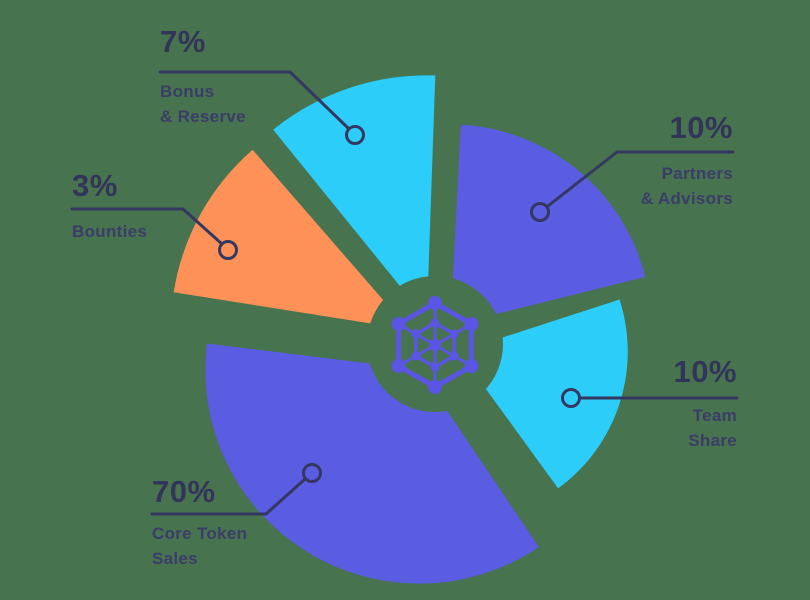 The image size is (810, 600). What do you see at coordinates (312, 473) in the screenshot?
I see `marker-core-token-sales` at bounding box center [312, 473].